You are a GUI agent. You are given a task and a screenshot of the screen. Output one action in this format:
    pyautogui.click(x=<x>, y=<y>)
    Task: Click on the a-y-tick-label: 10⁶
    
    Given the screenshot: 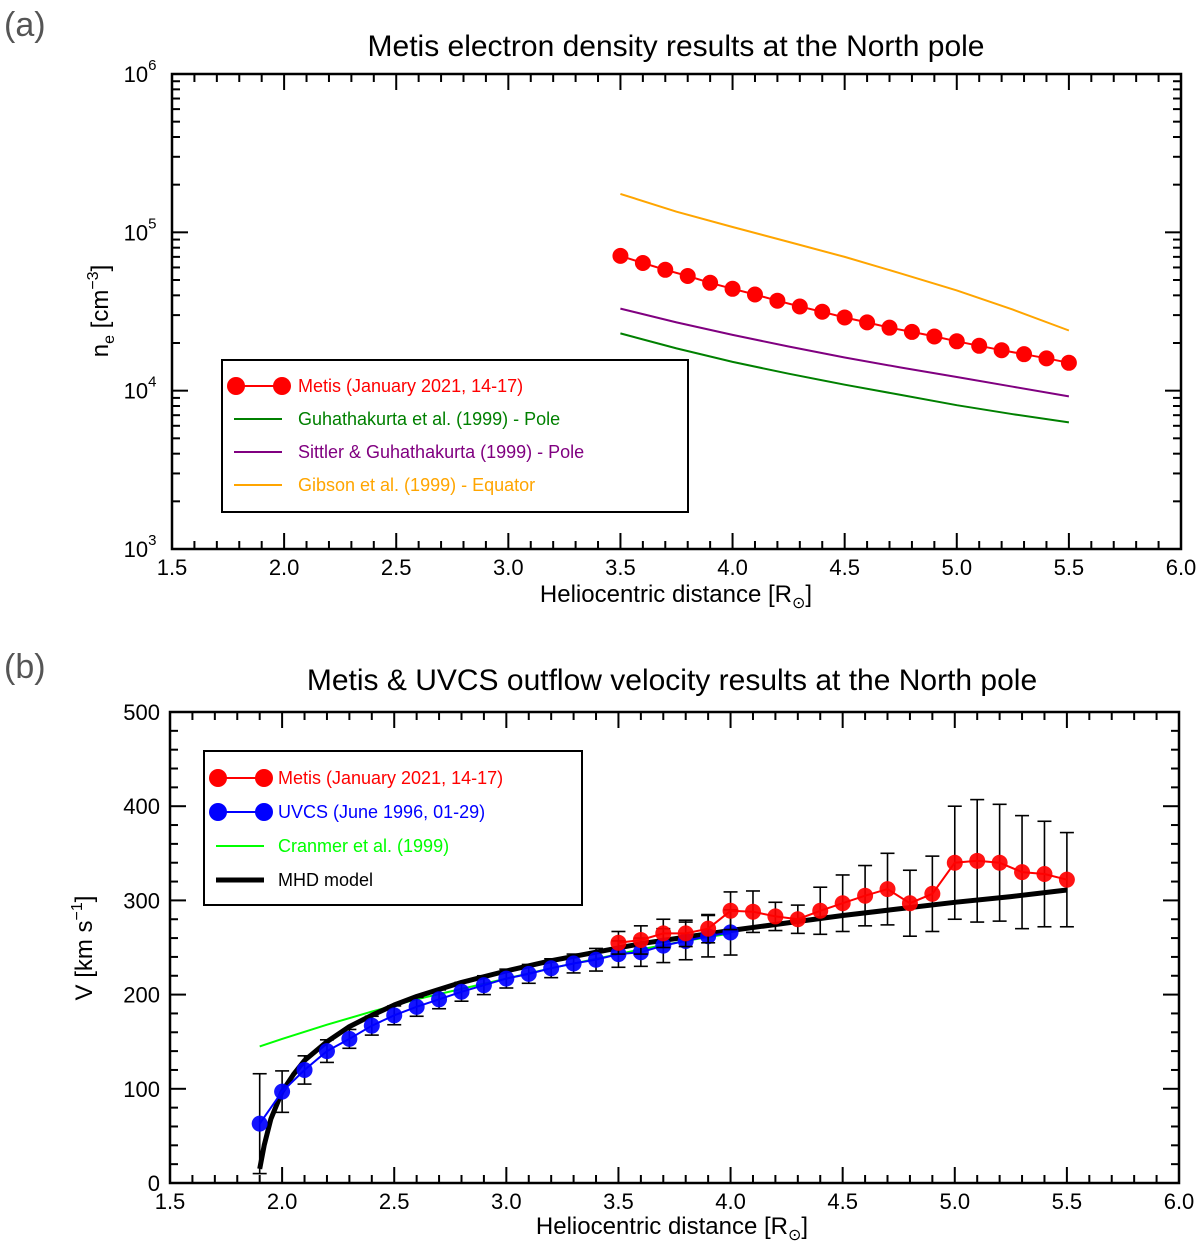 What is the action you would take?
    pyautogui.click(x=140, y=72)
    